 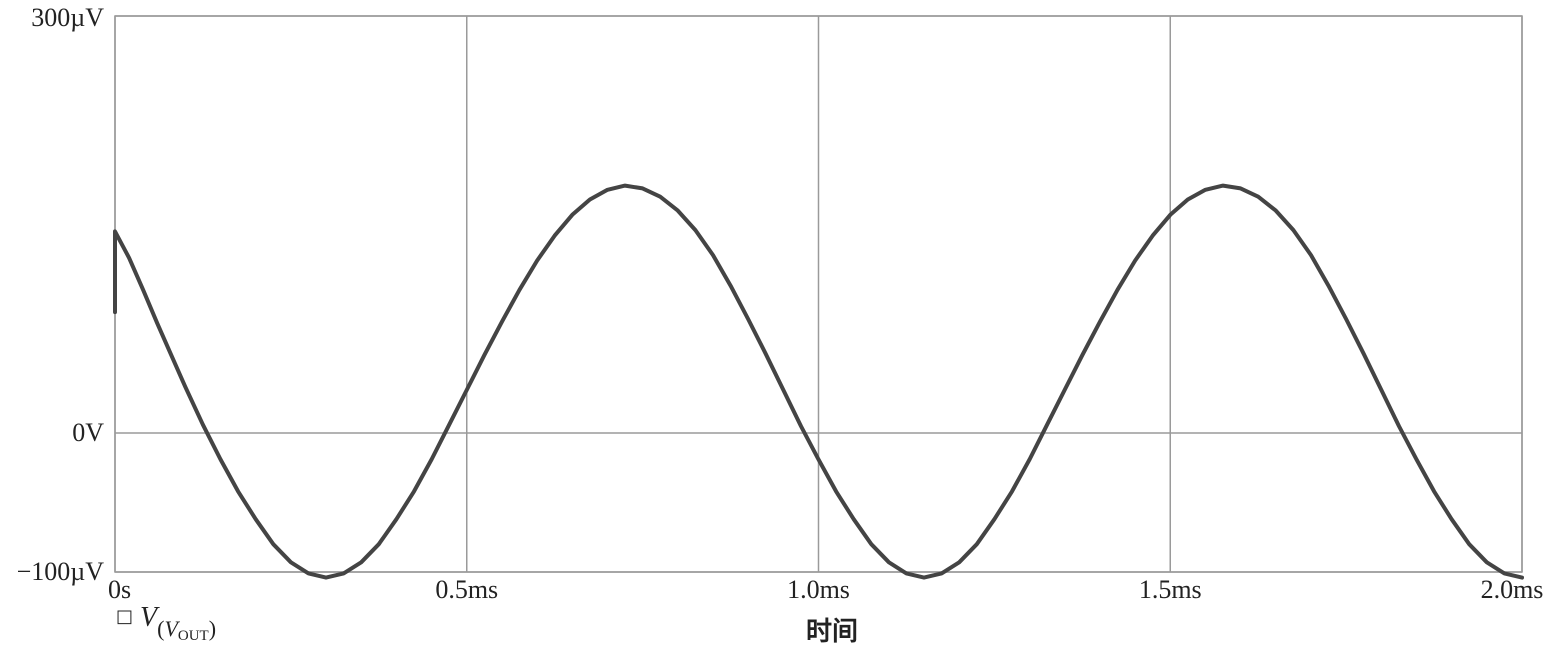 What do you see at coordinates (119, 589) in the screenshot?
I see `x-tick-label: 0s` at bounding box center [119, 589].